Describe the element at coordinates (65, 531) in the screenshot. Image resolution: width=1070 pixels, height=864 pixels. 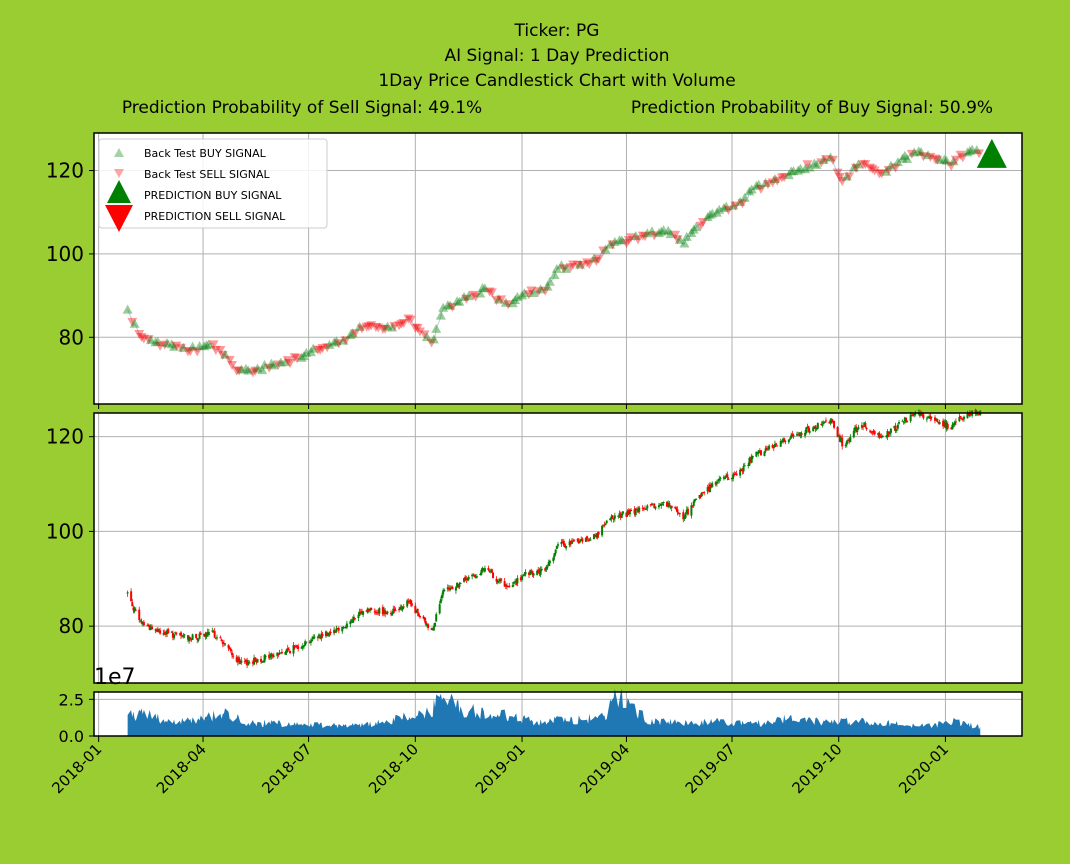
I see `y-tick-label: 100` at that location.